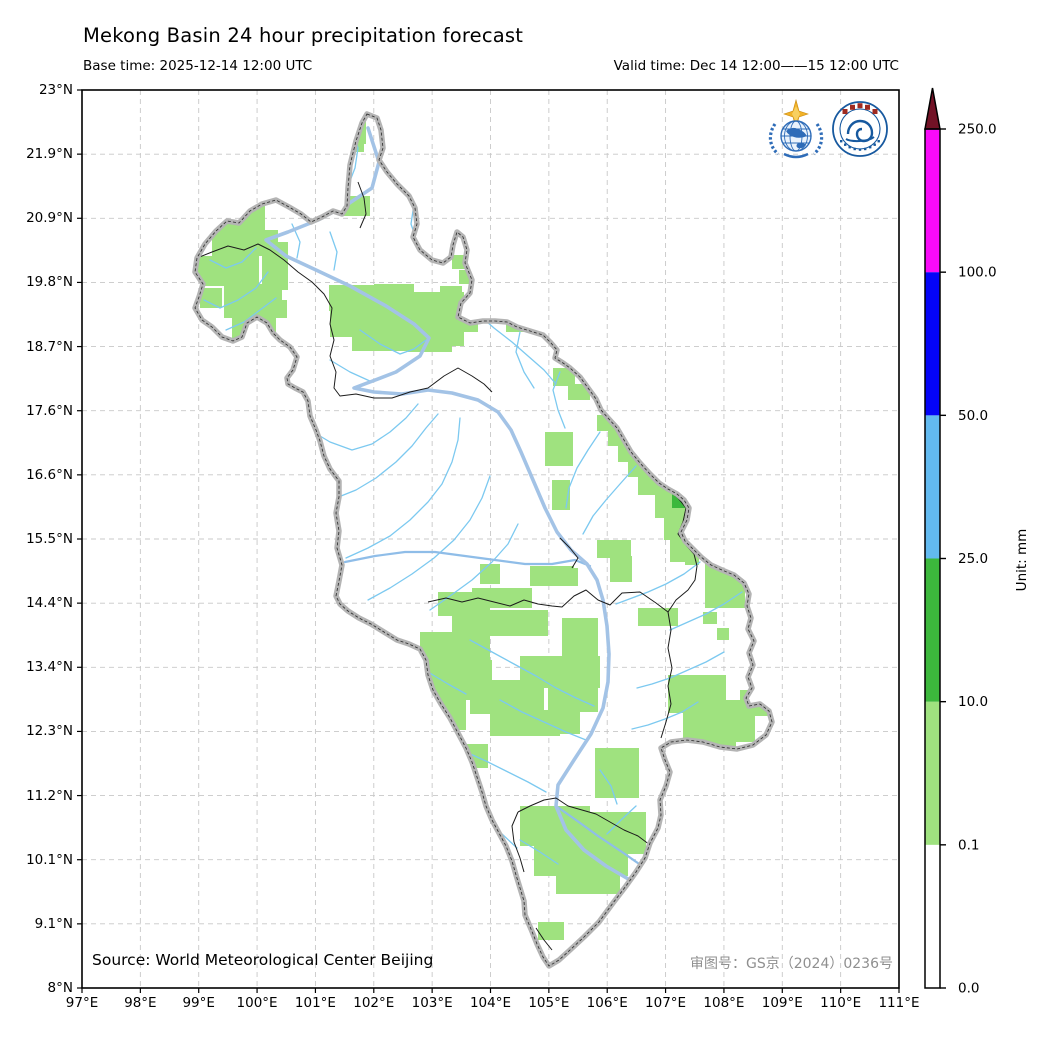  Describe the element at coordinates (549, 1003) in the screenshot. I see `x-tick-label: 105°E` at that location.